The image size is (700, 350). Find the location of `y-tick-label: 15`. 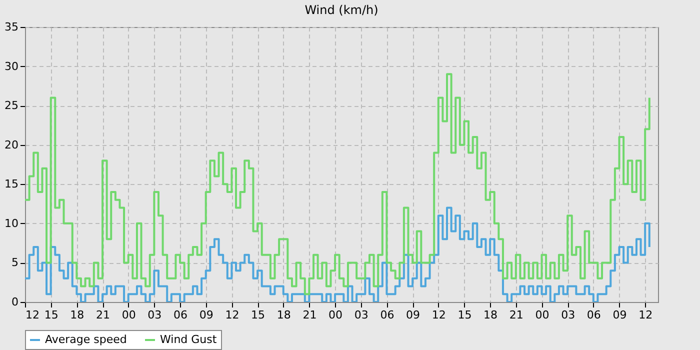

y-tick-label: 15 is located at coordinates (11, 184).